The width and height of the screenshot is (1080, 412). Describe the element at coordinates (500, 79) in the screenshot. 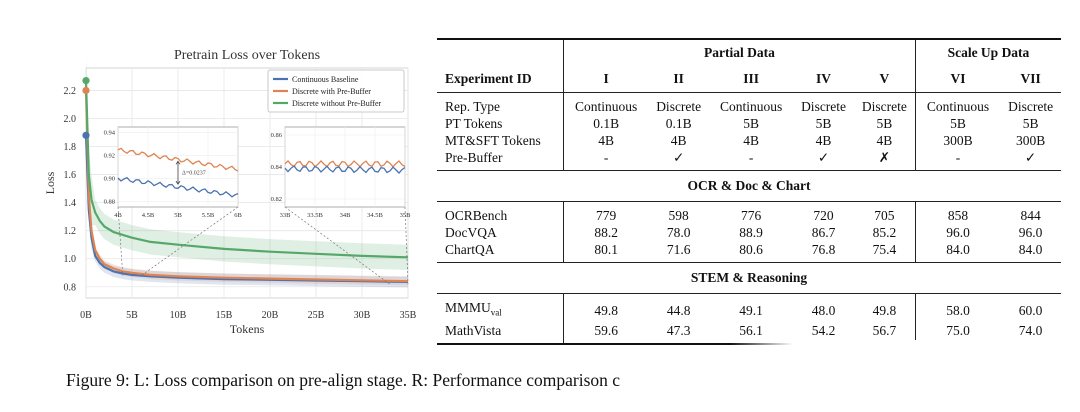

I see `experiment-id-header: Experiment ID` at that location.